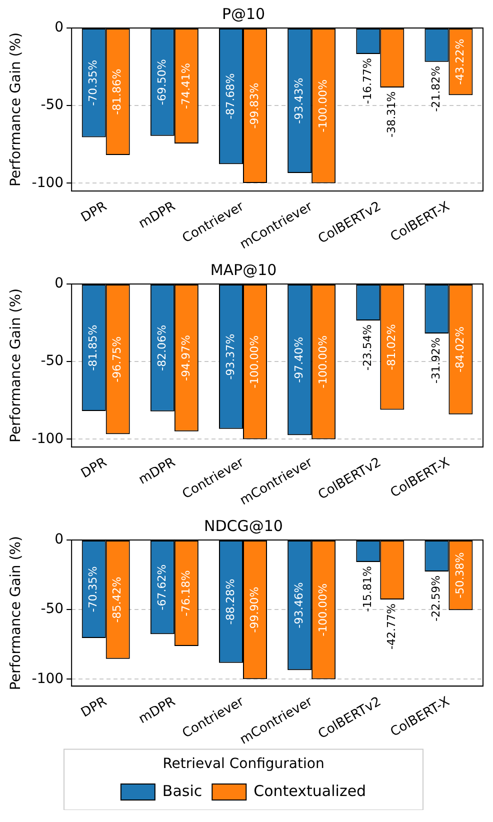  Describe the element at coordinates (460, 61) in the screenshot. I see `data-label: -43.22%` at that location.